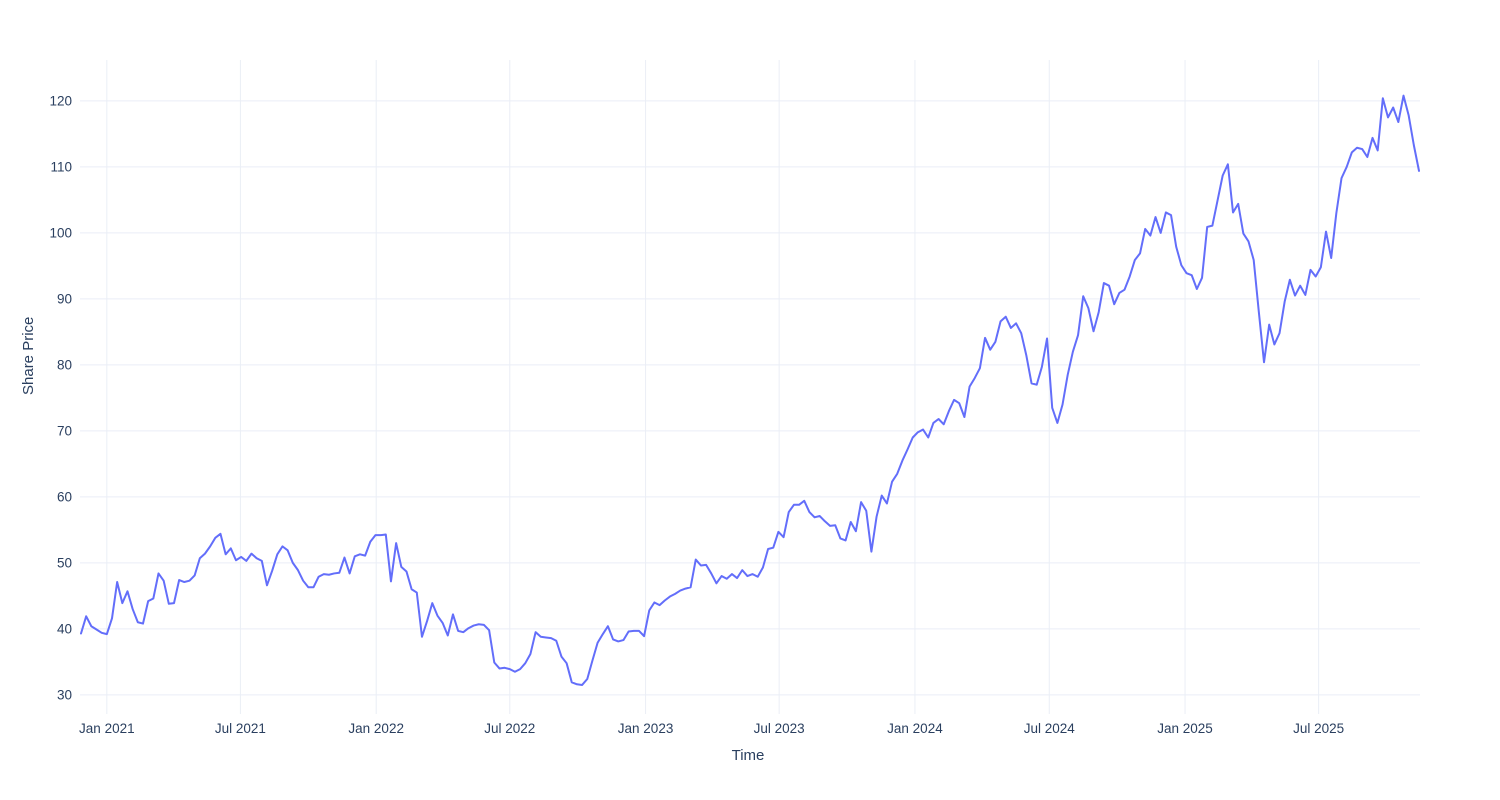 The image size is (1500, 800). What do you see at coordinates (64, 430) in the screenshot?
I see `y-tick-label: 70` at bounding box center [64, 430].